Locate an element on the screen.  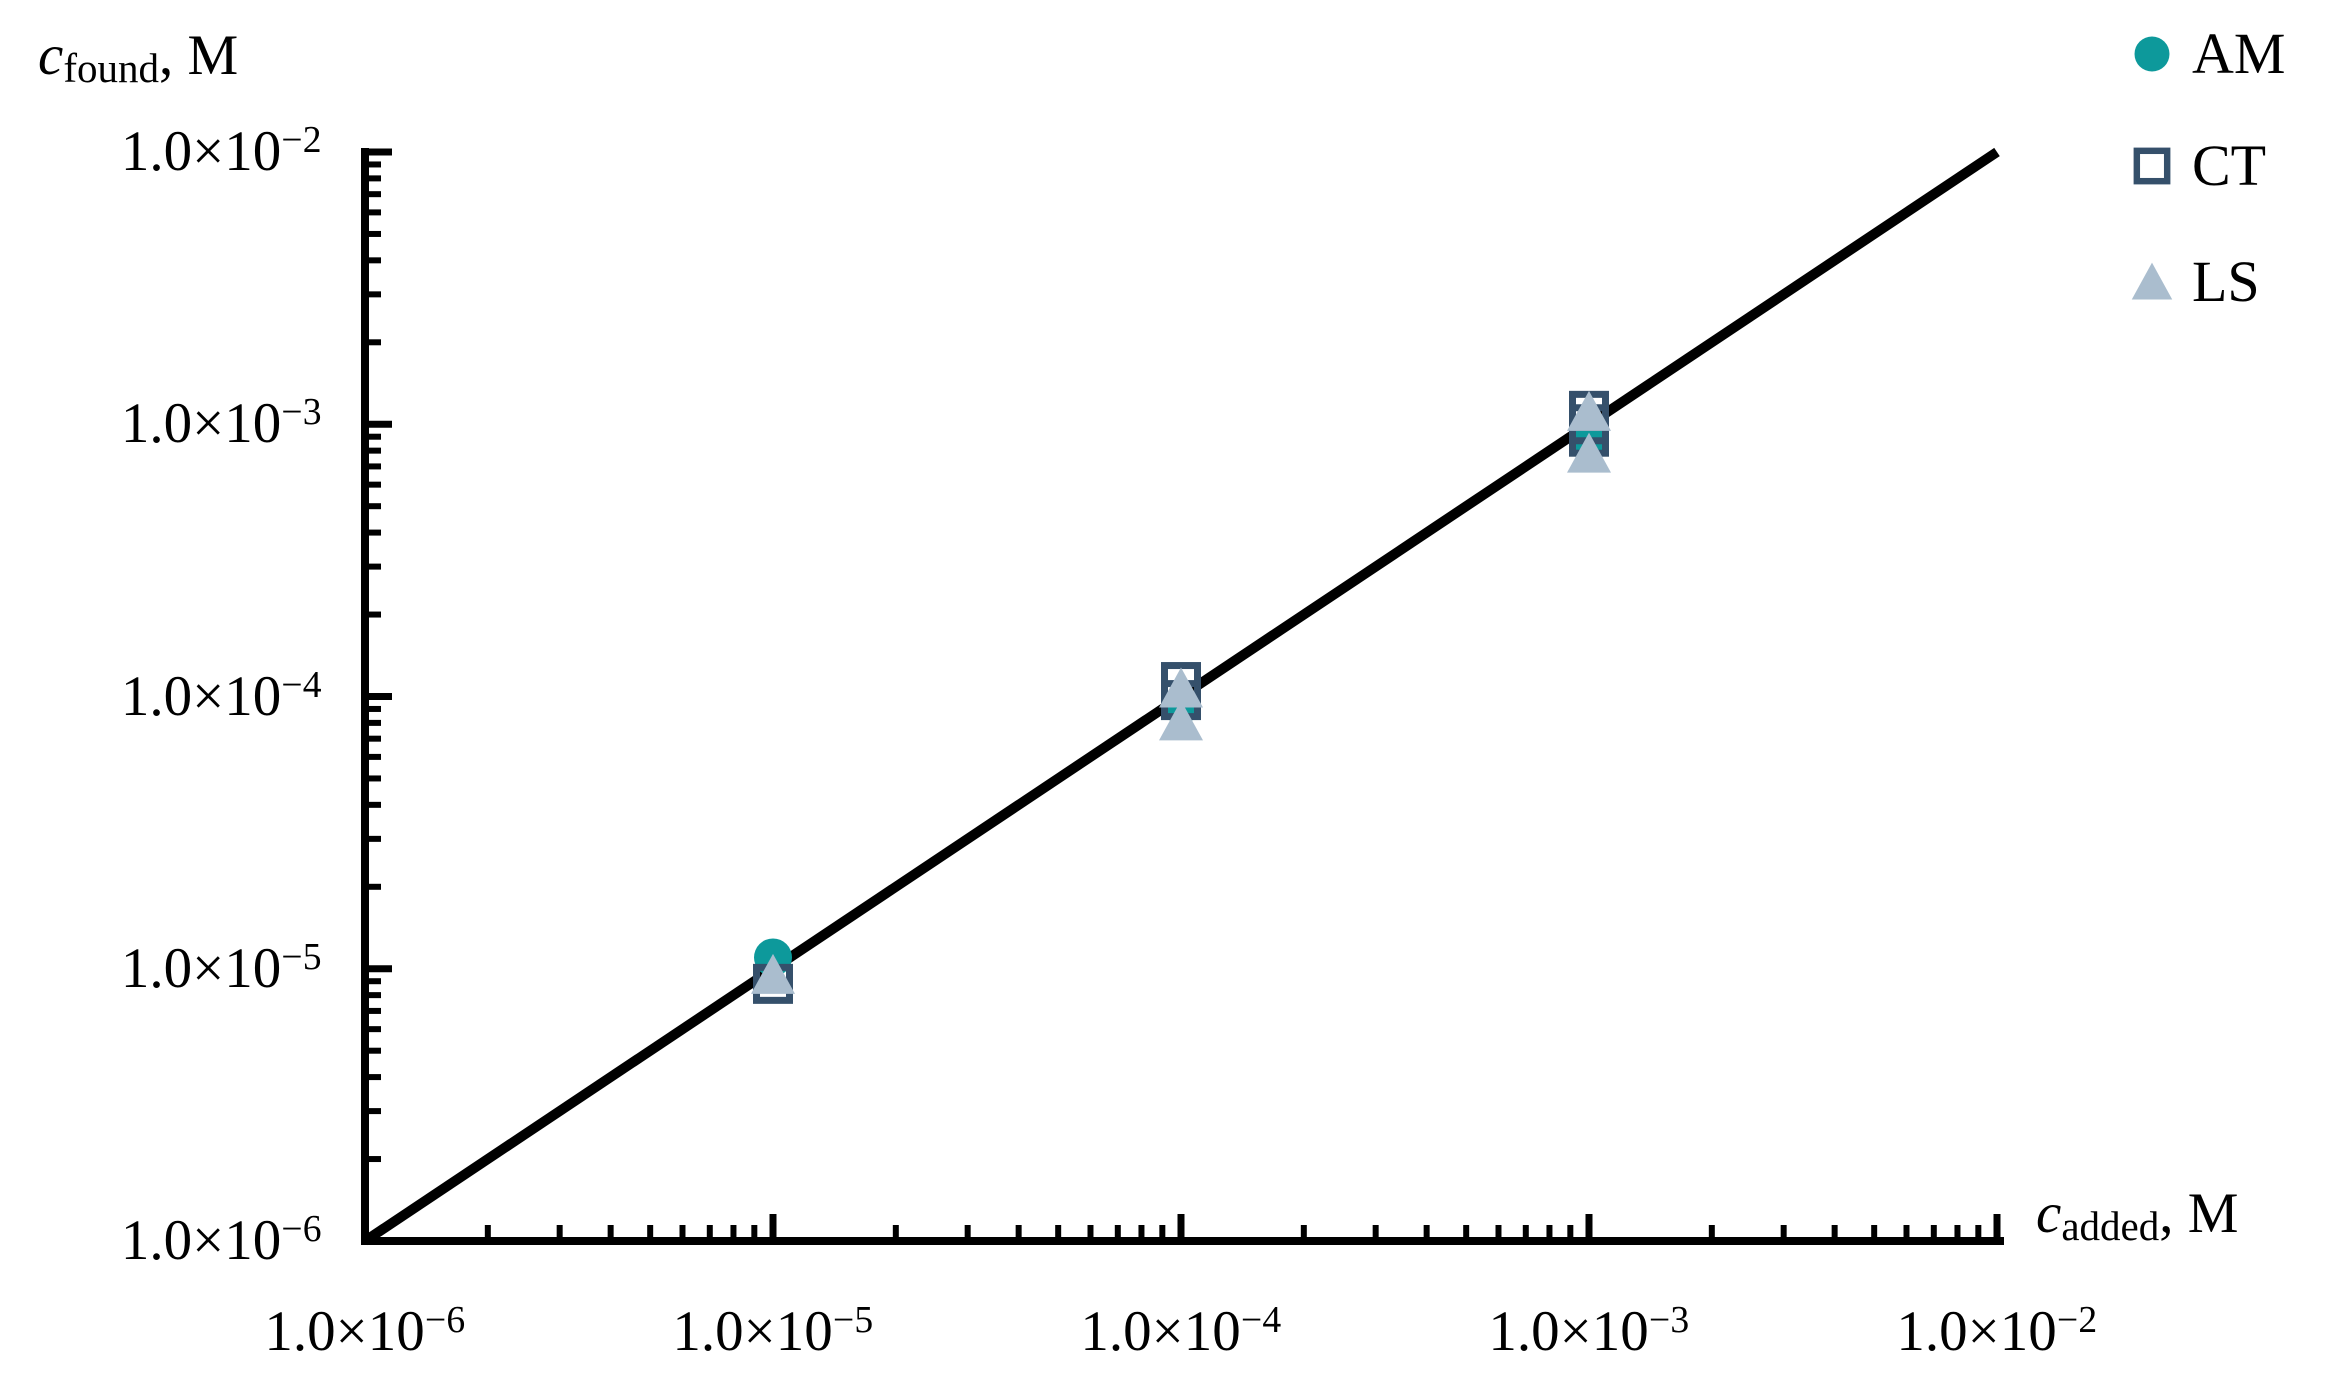
y-tick-label: 1.0×10⁻⁴ is located at coordinates (221, 695).